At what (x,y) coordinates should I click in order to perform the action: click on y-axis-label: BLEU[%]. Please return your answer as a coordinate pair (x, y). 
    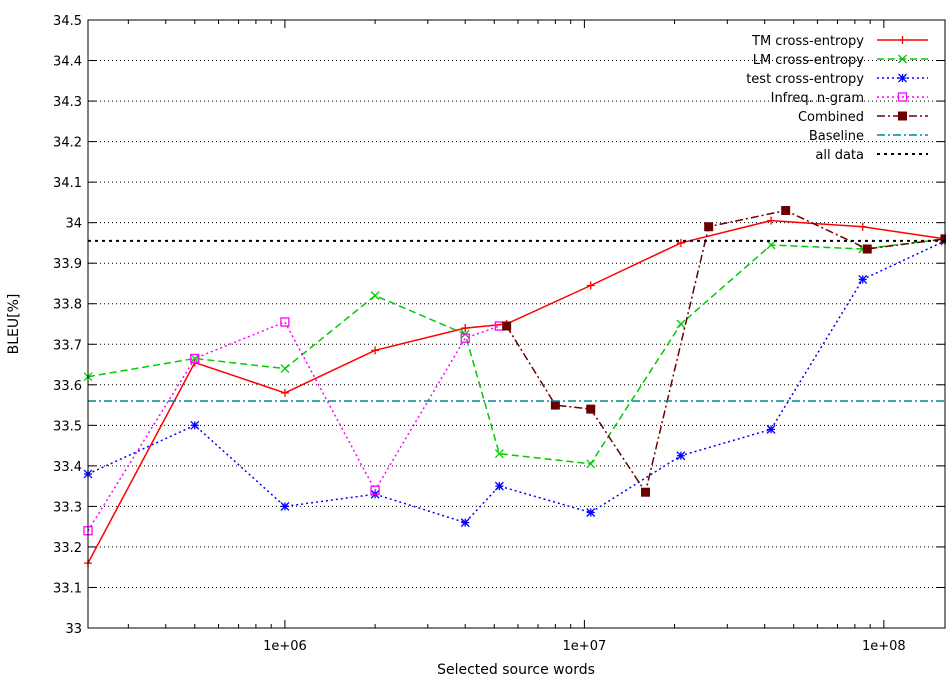
    Looking at the image, I should click on (14, 324).